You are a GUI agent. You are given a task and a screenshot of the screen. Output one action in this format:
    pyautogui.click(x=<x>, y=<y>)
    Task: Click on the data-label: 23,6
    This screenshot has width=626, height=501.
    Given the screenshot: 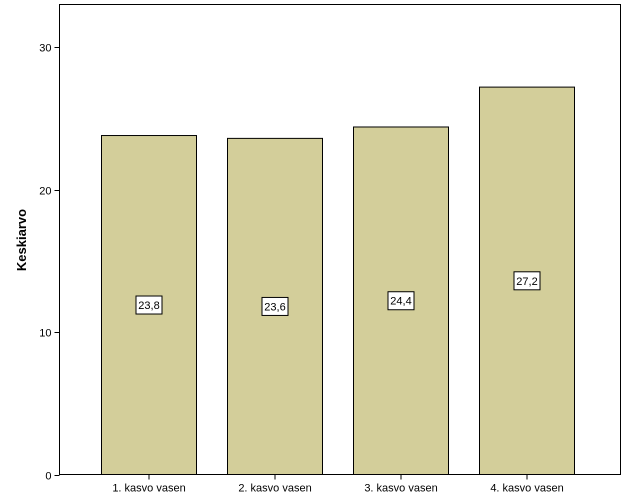 What is the action you would take?
    pyautogui.click(x=274, y=307)
    